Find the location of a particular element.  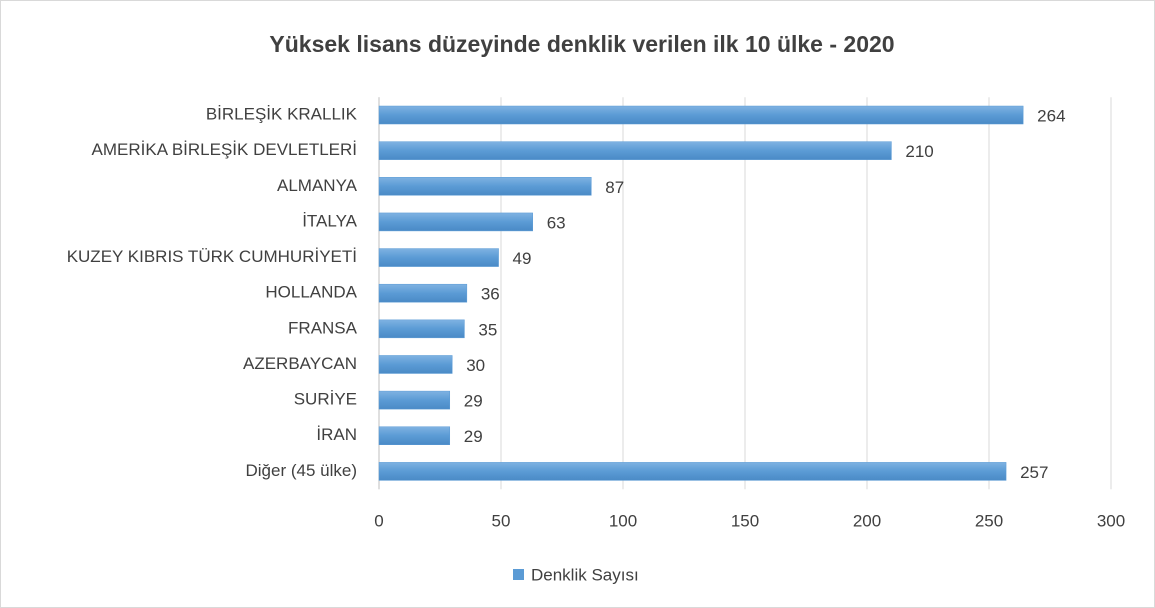

x-tick-label: 100 is located at coordinates (623, 520).